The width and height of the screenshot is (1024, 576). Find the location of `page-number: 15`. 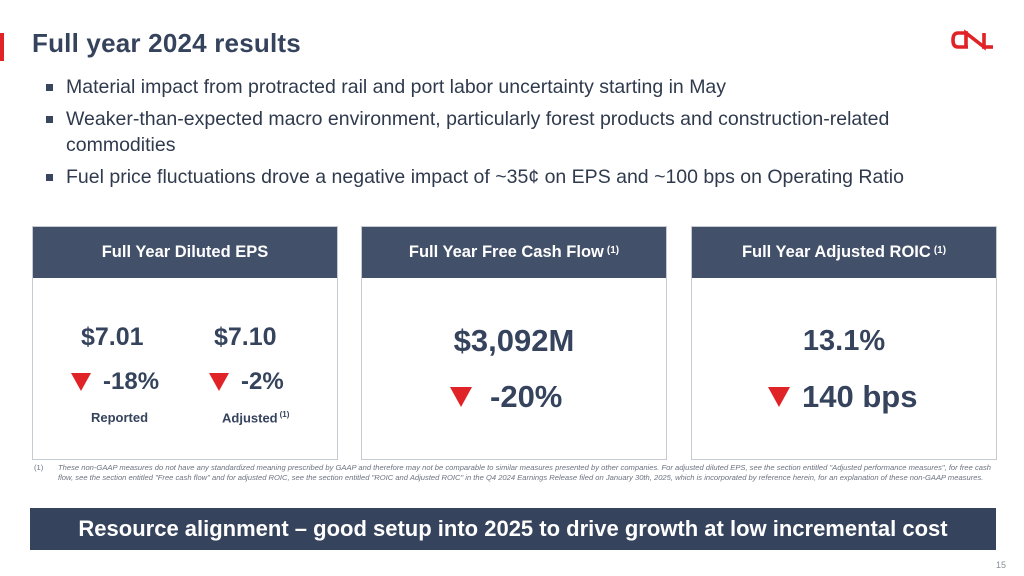

page-number: 15 is located at coordinates (1001, 565).